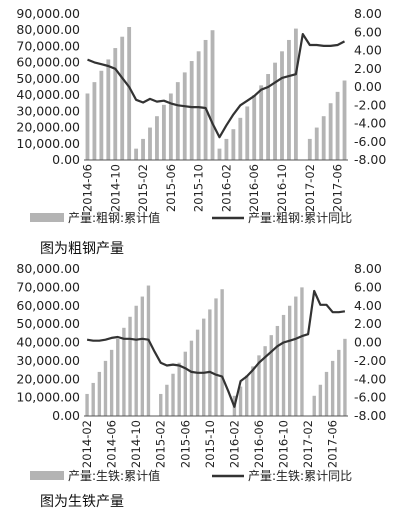 This screenshot has width=407, height=514. Describe the element at coordinates (114, 475) in the screenshot. I see `legend-bar-label: 产量:生铁:累计值` at that location.